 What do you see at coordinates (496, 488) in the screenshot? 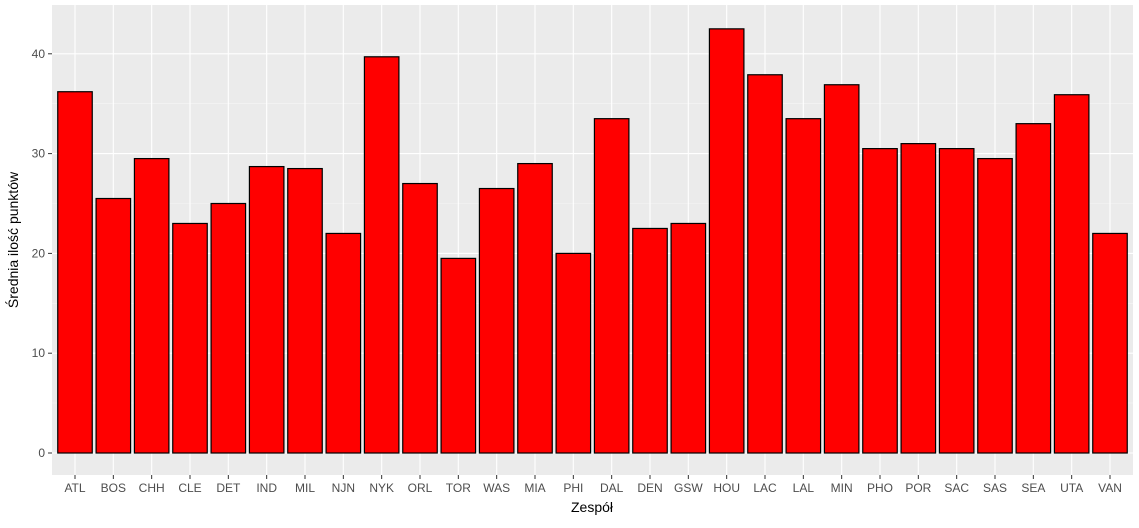
I see `x-tick-label: WAS` at bounding box center [496, 488].